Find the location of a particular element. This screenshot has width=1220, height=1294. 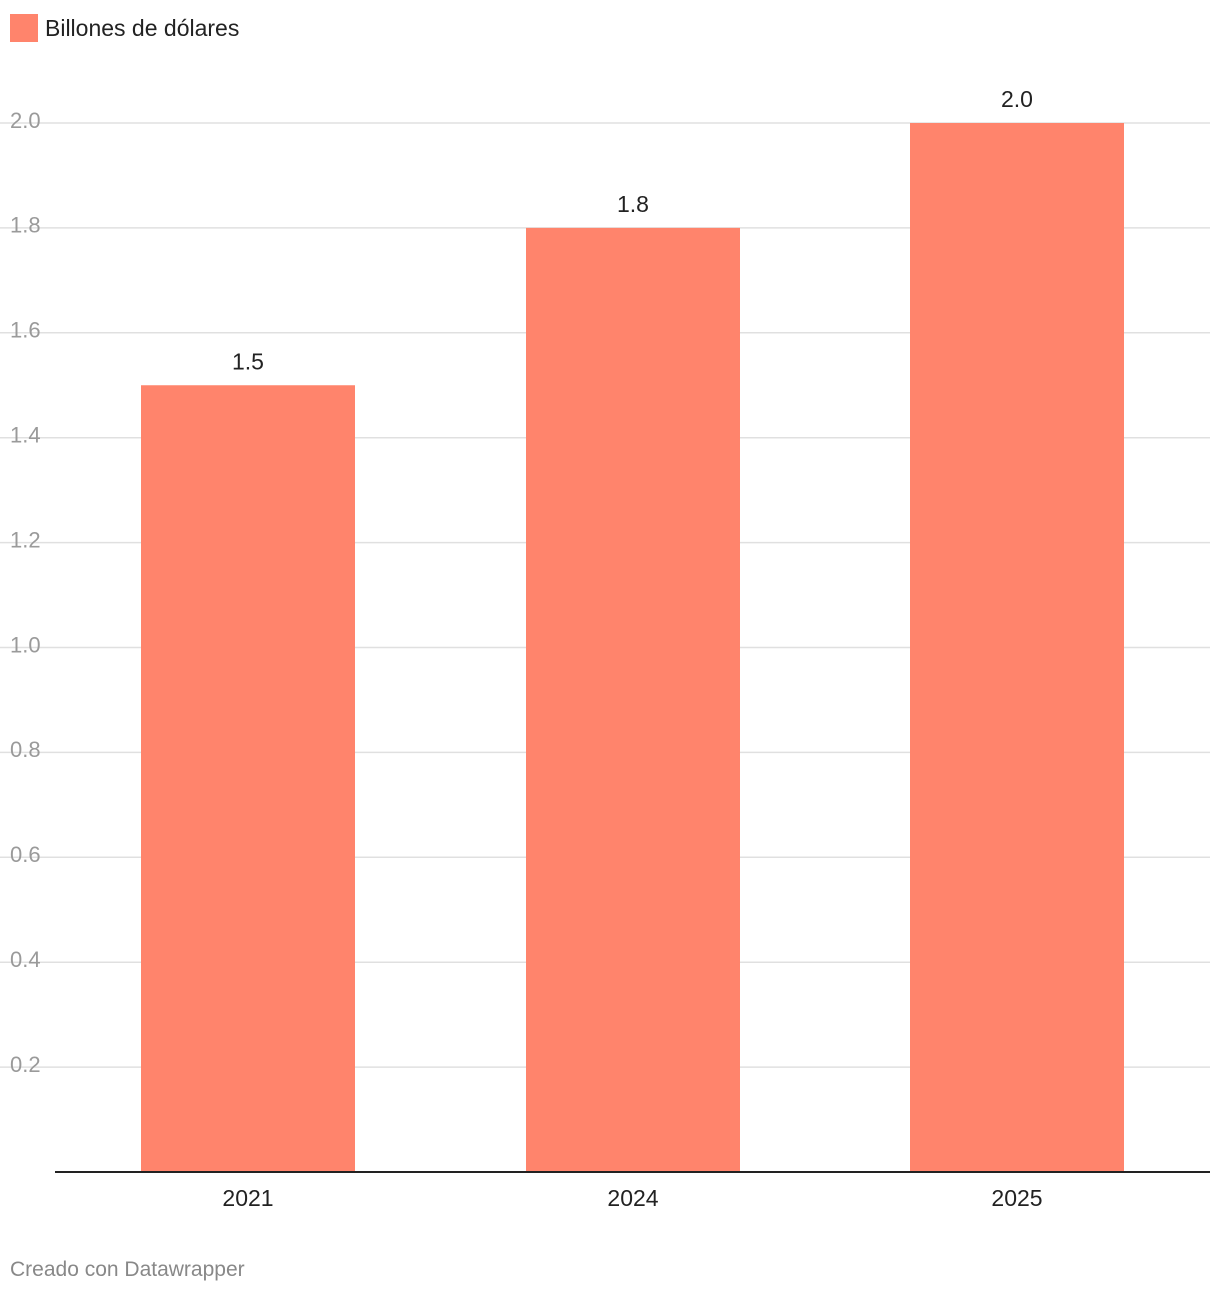

bar-2025 is located at coordinates (1017, 647).